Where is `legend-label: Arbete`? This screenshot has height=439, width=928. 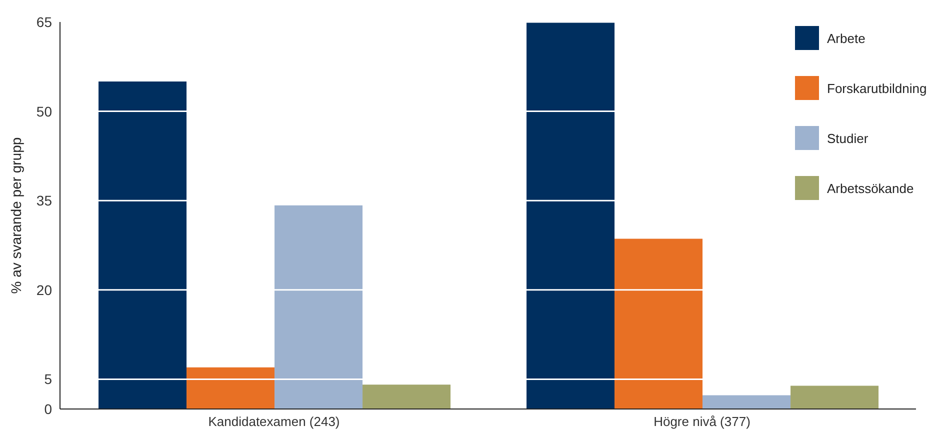
legend-label: Arbete is located at coordinates (846, 38).